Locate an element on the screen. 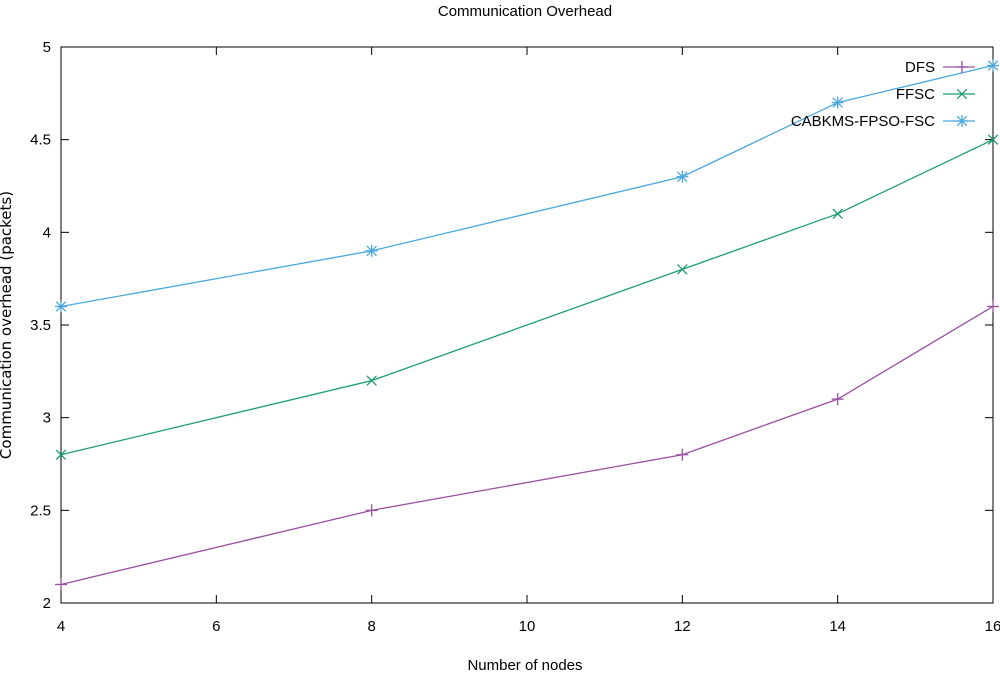  y-axis-label: Communication overhead (packets) is located at coordinates (7, 325).